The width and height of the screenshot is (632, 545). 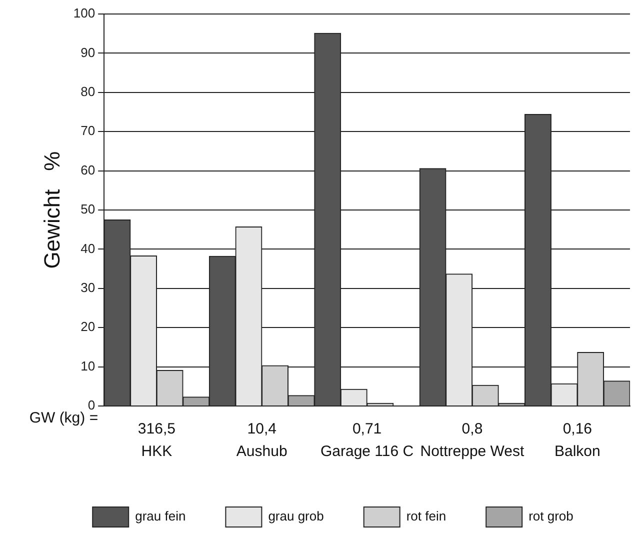 I want to click on y-tick-label: 60, so click(x=88, y=170).